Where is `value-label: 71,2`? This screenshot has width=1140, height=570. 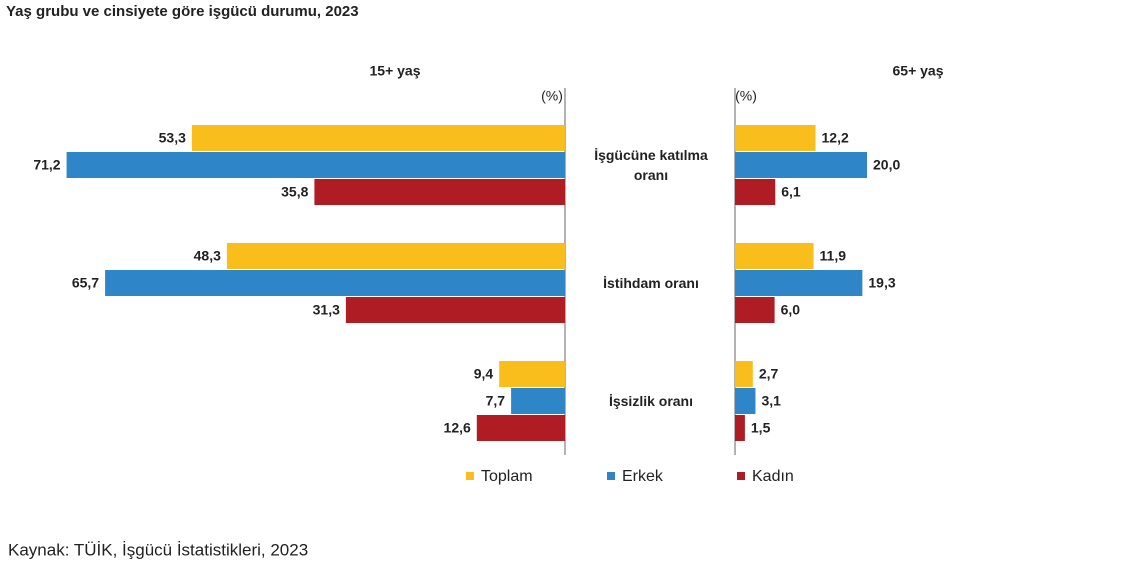 value-label: 71,2 is located at coordinates (46, 165).